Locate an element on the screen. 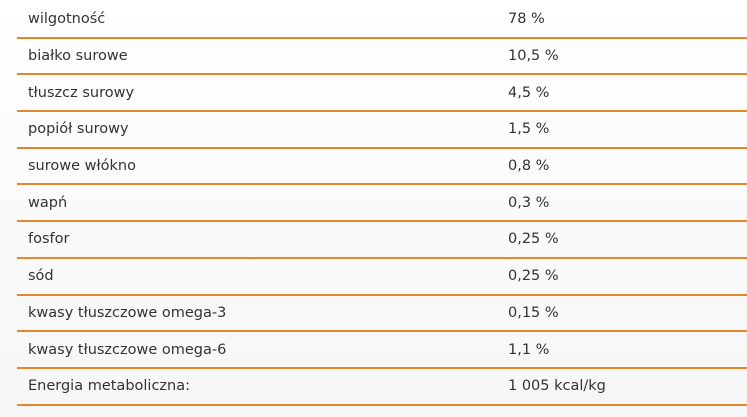 This screenshot has height=417, width=747. table-row: tłuszcz surowy 4,5 % is located at coordinates (382, 94).